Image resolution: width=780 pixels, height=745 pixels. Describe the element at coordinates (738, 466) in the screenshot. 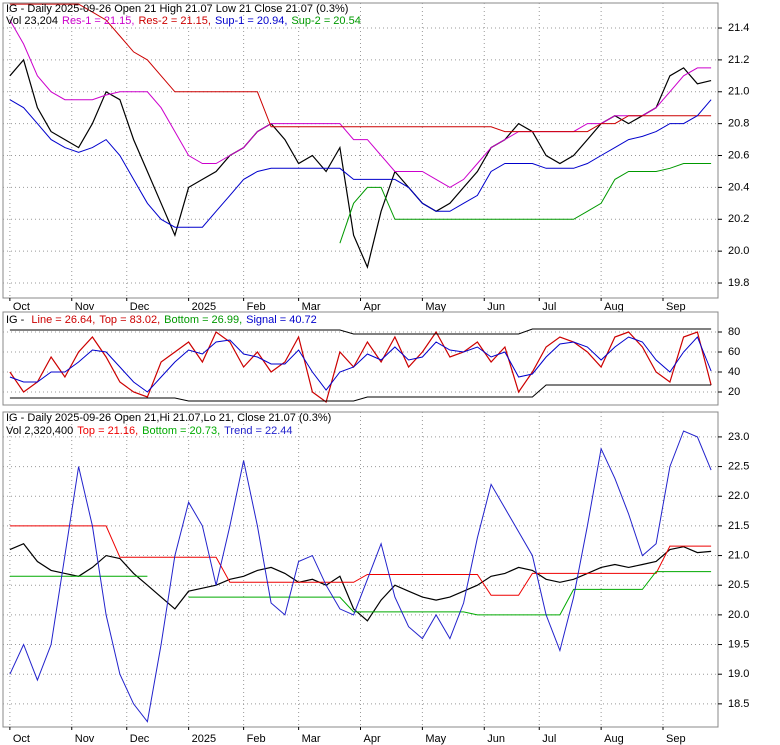

I see `y-tick-label: 22.5` at that location.